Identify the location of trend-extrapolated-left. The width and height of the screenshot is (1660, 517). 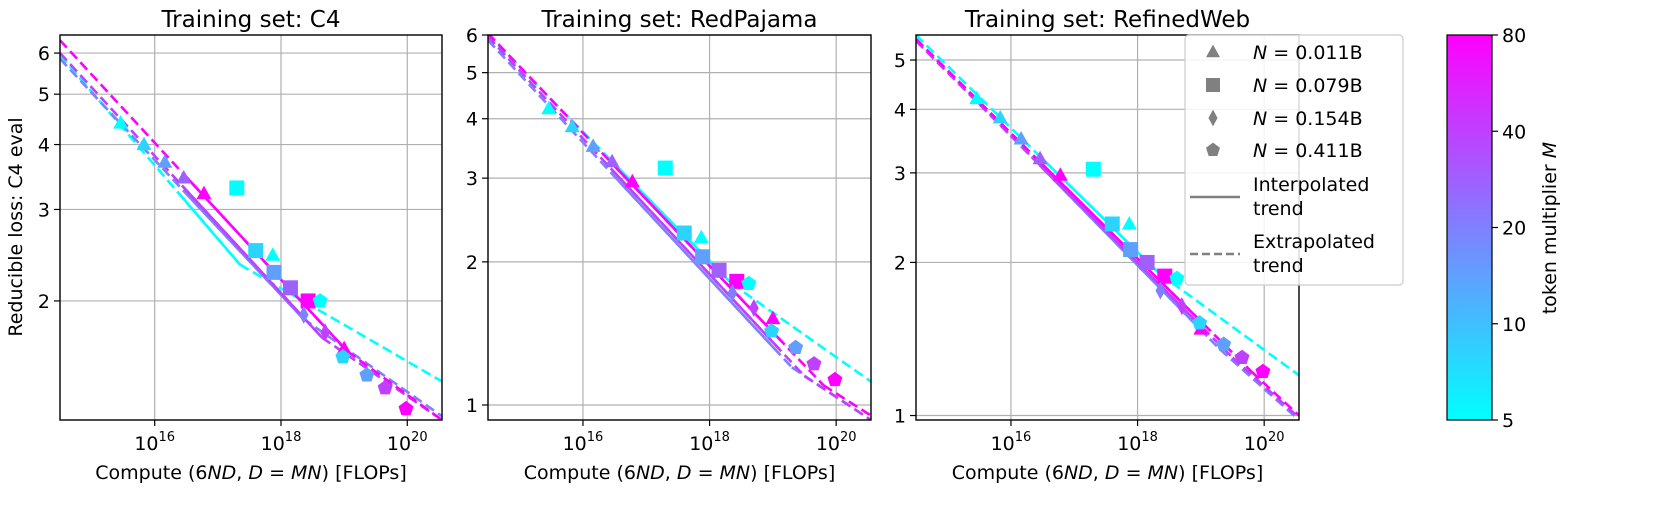
(1038, 155).